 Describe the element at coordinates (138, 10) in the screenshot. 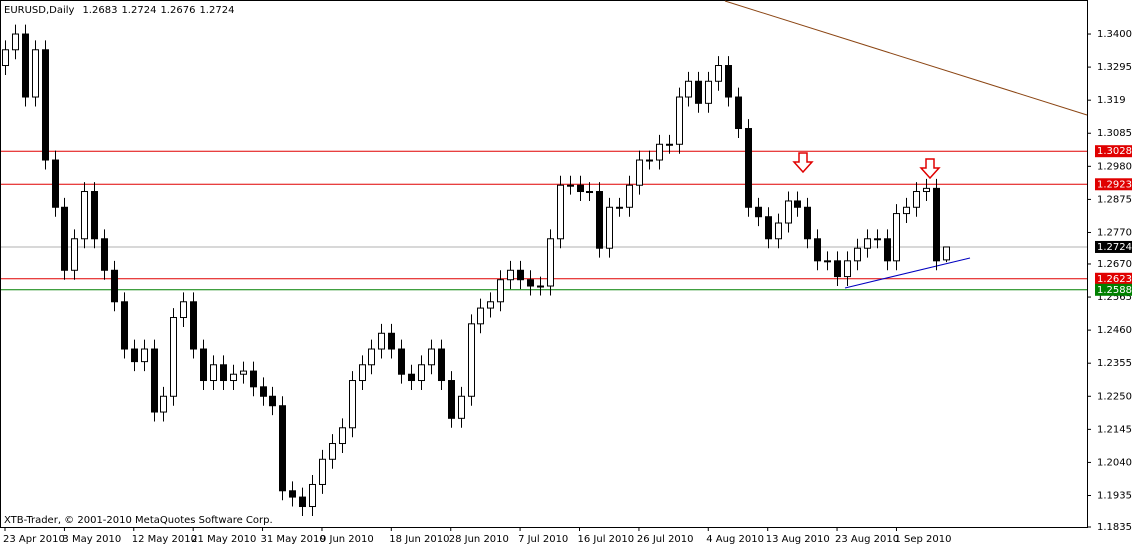

I see `high: 1.2724` at that location.